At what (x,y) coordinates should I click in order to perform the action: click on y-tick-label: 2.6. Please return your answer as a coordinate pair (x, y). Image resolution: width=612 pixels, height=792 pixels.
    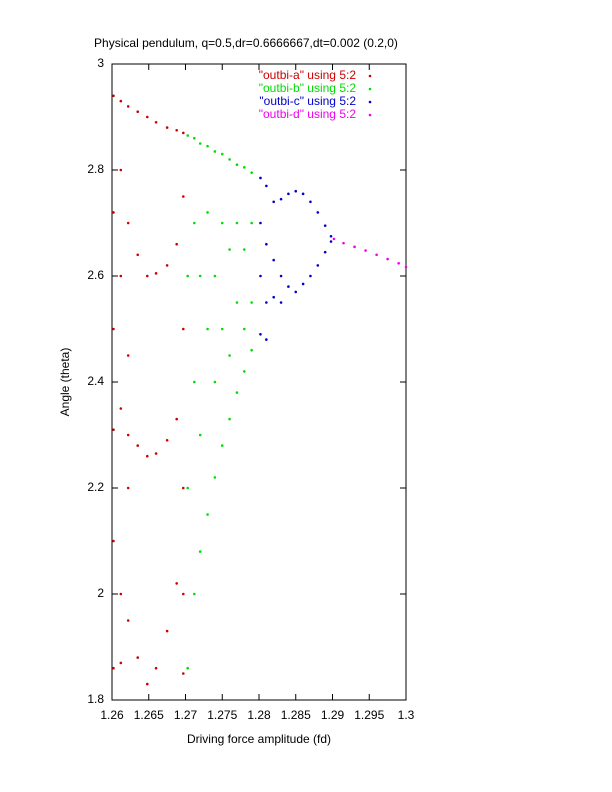
    Looking at the image, I should click on (95, 275).